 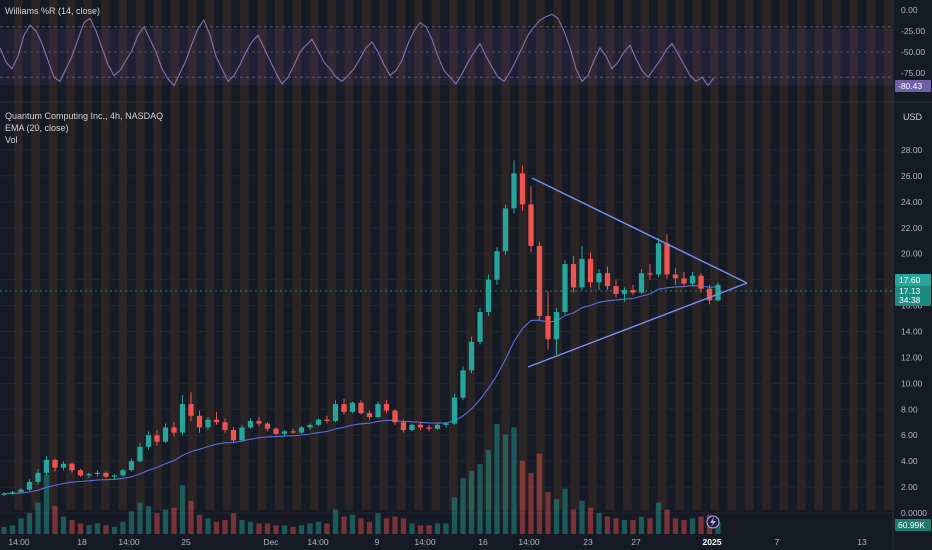 What do you see at coordinates (913, 73) in the screenshot?
I see `wr-tick-label: -75.00` at bounding box center [913, 73].